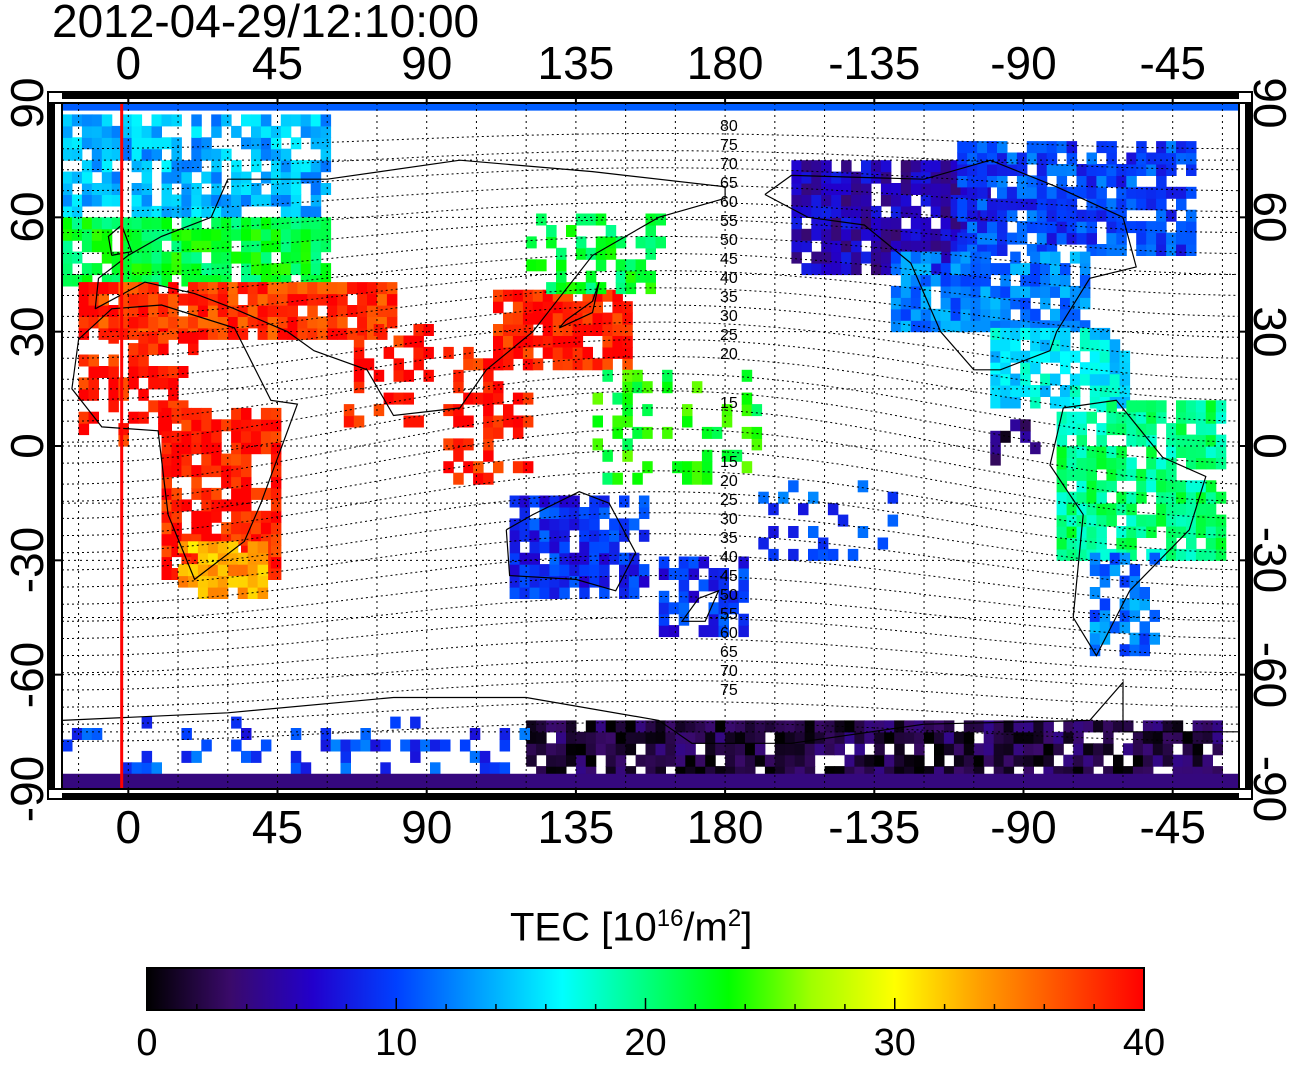 The image size is (1292, 1065). What do you see at coordinates (1268, 217) in the screenshot?
I see `right-lat-tick-label: 60` at bounding box center [1268, 217].